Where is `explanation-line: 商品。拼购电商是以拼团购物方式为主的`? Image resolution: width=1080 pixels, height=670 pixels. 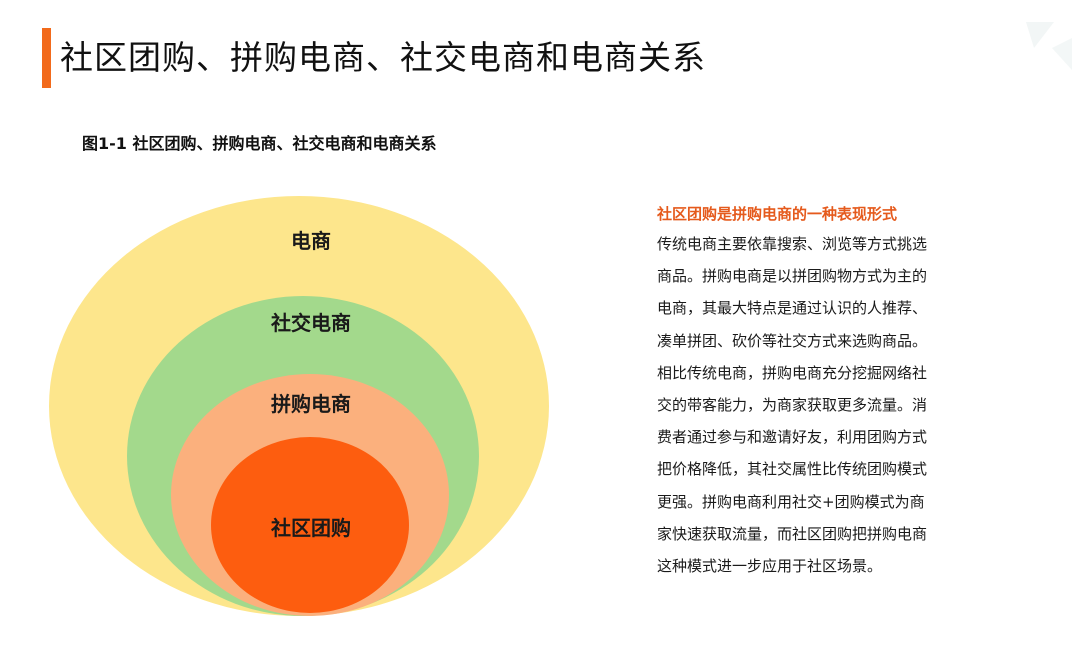 explanation-line: 商品。拼购电商是以拼团购物方式为主的 is located at coordinates (792, 276).